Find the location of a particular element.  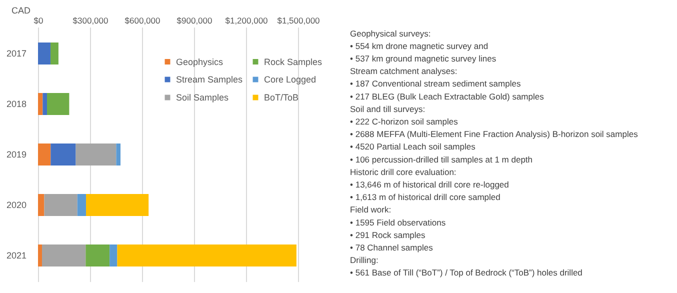

x-tick-label: $600,000 is located at coordinates (142, 21).